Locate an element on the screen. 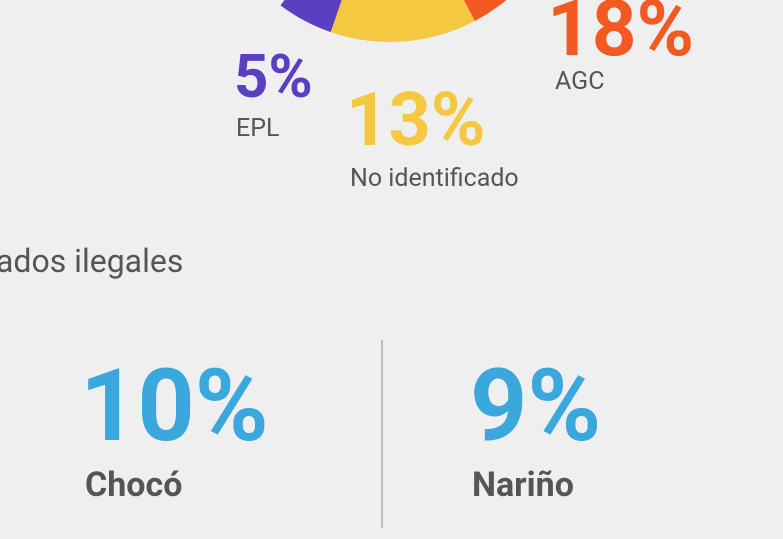 The height and width of the screenshot is (539, 783). section-title: ados ilegales is located at coordinates (91, 261).